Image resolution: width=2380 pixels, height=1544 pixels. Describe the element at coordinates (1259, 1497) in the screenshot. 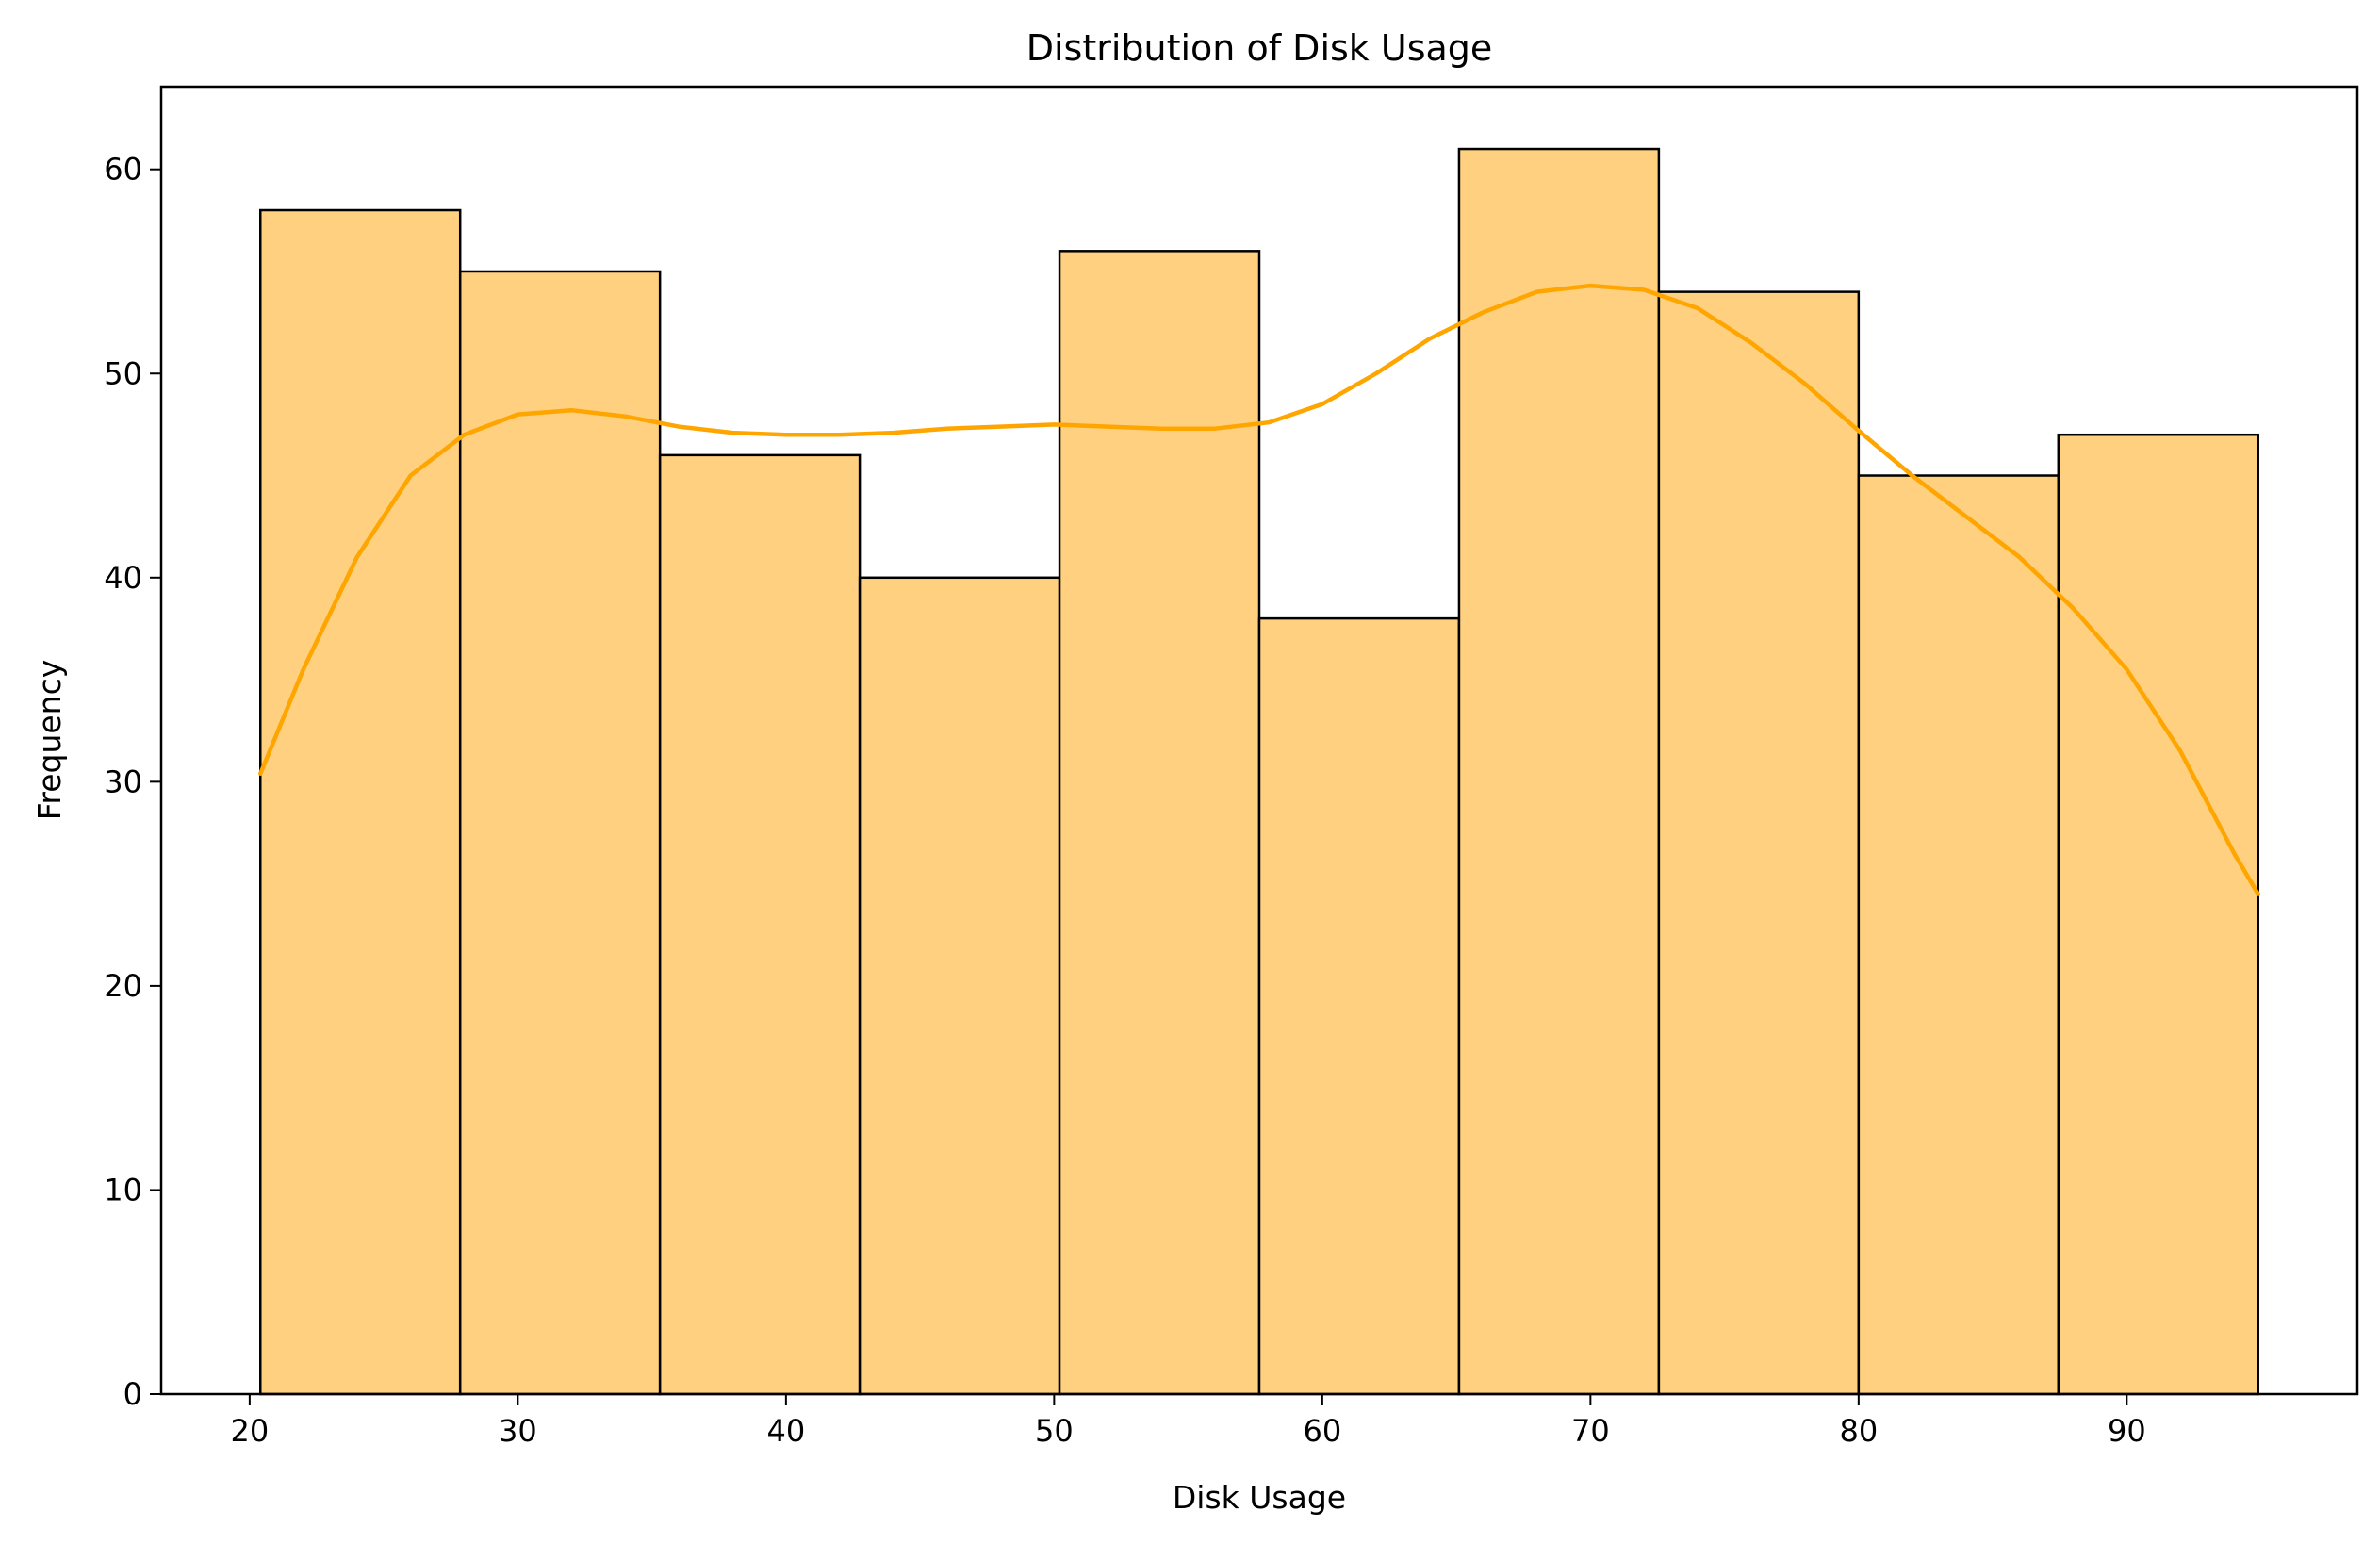

I see `x-axis-label: Disk Usage` at that location.